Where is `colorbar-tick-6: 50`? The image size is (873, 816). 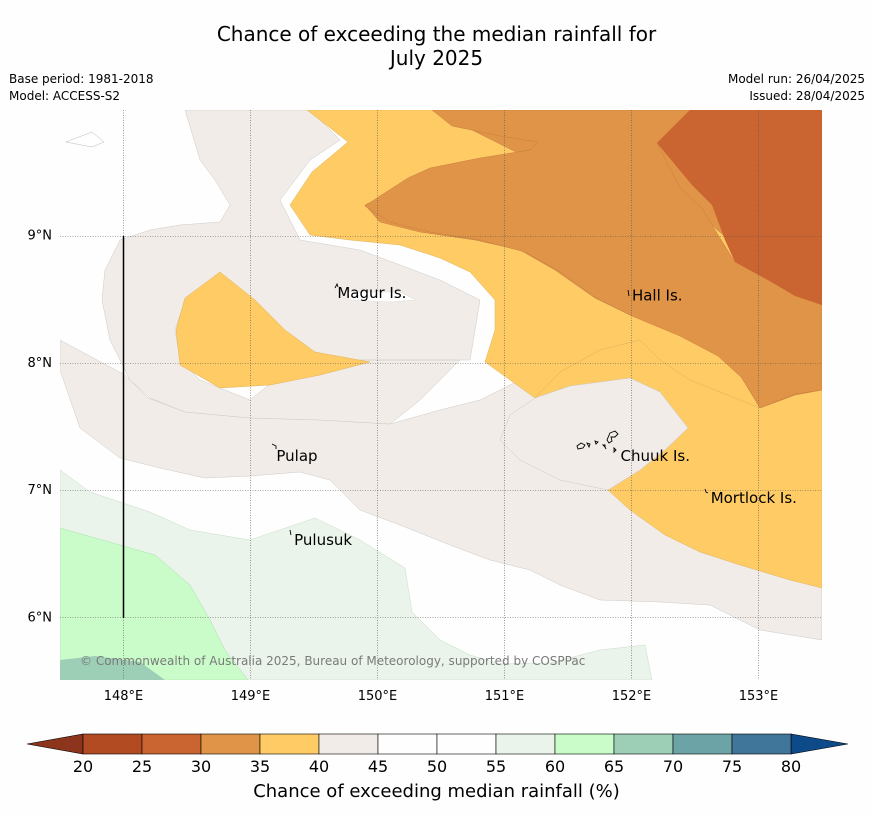
colorbar-tick-6: 50 is located at coordinates (437, 766).